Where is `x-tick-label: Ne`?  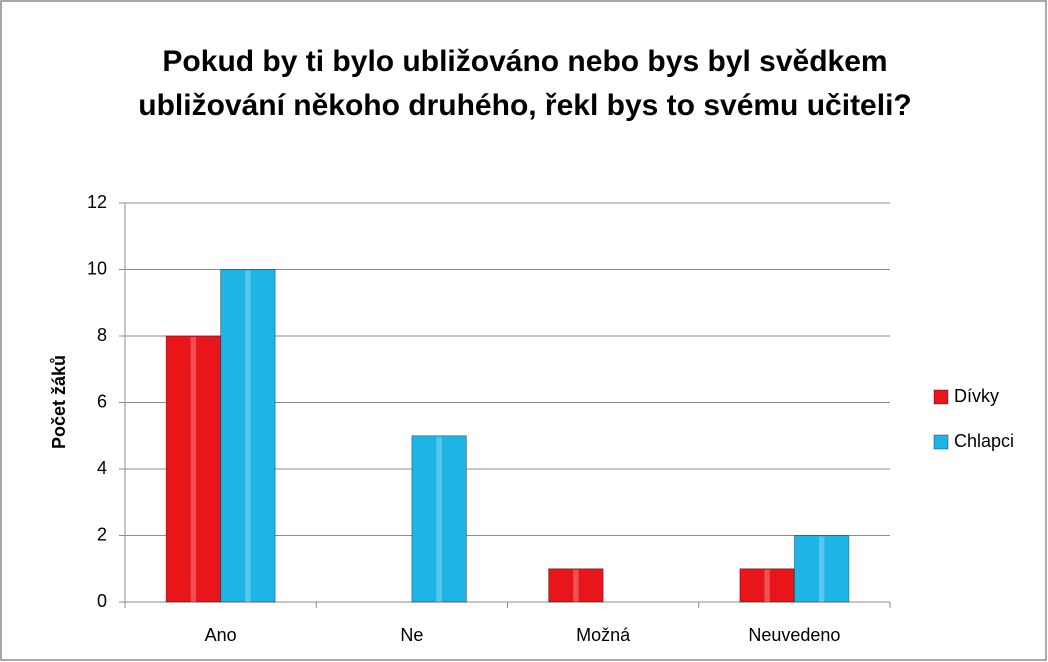 x-tick-label: Ne is located at coordinates (411, 635).